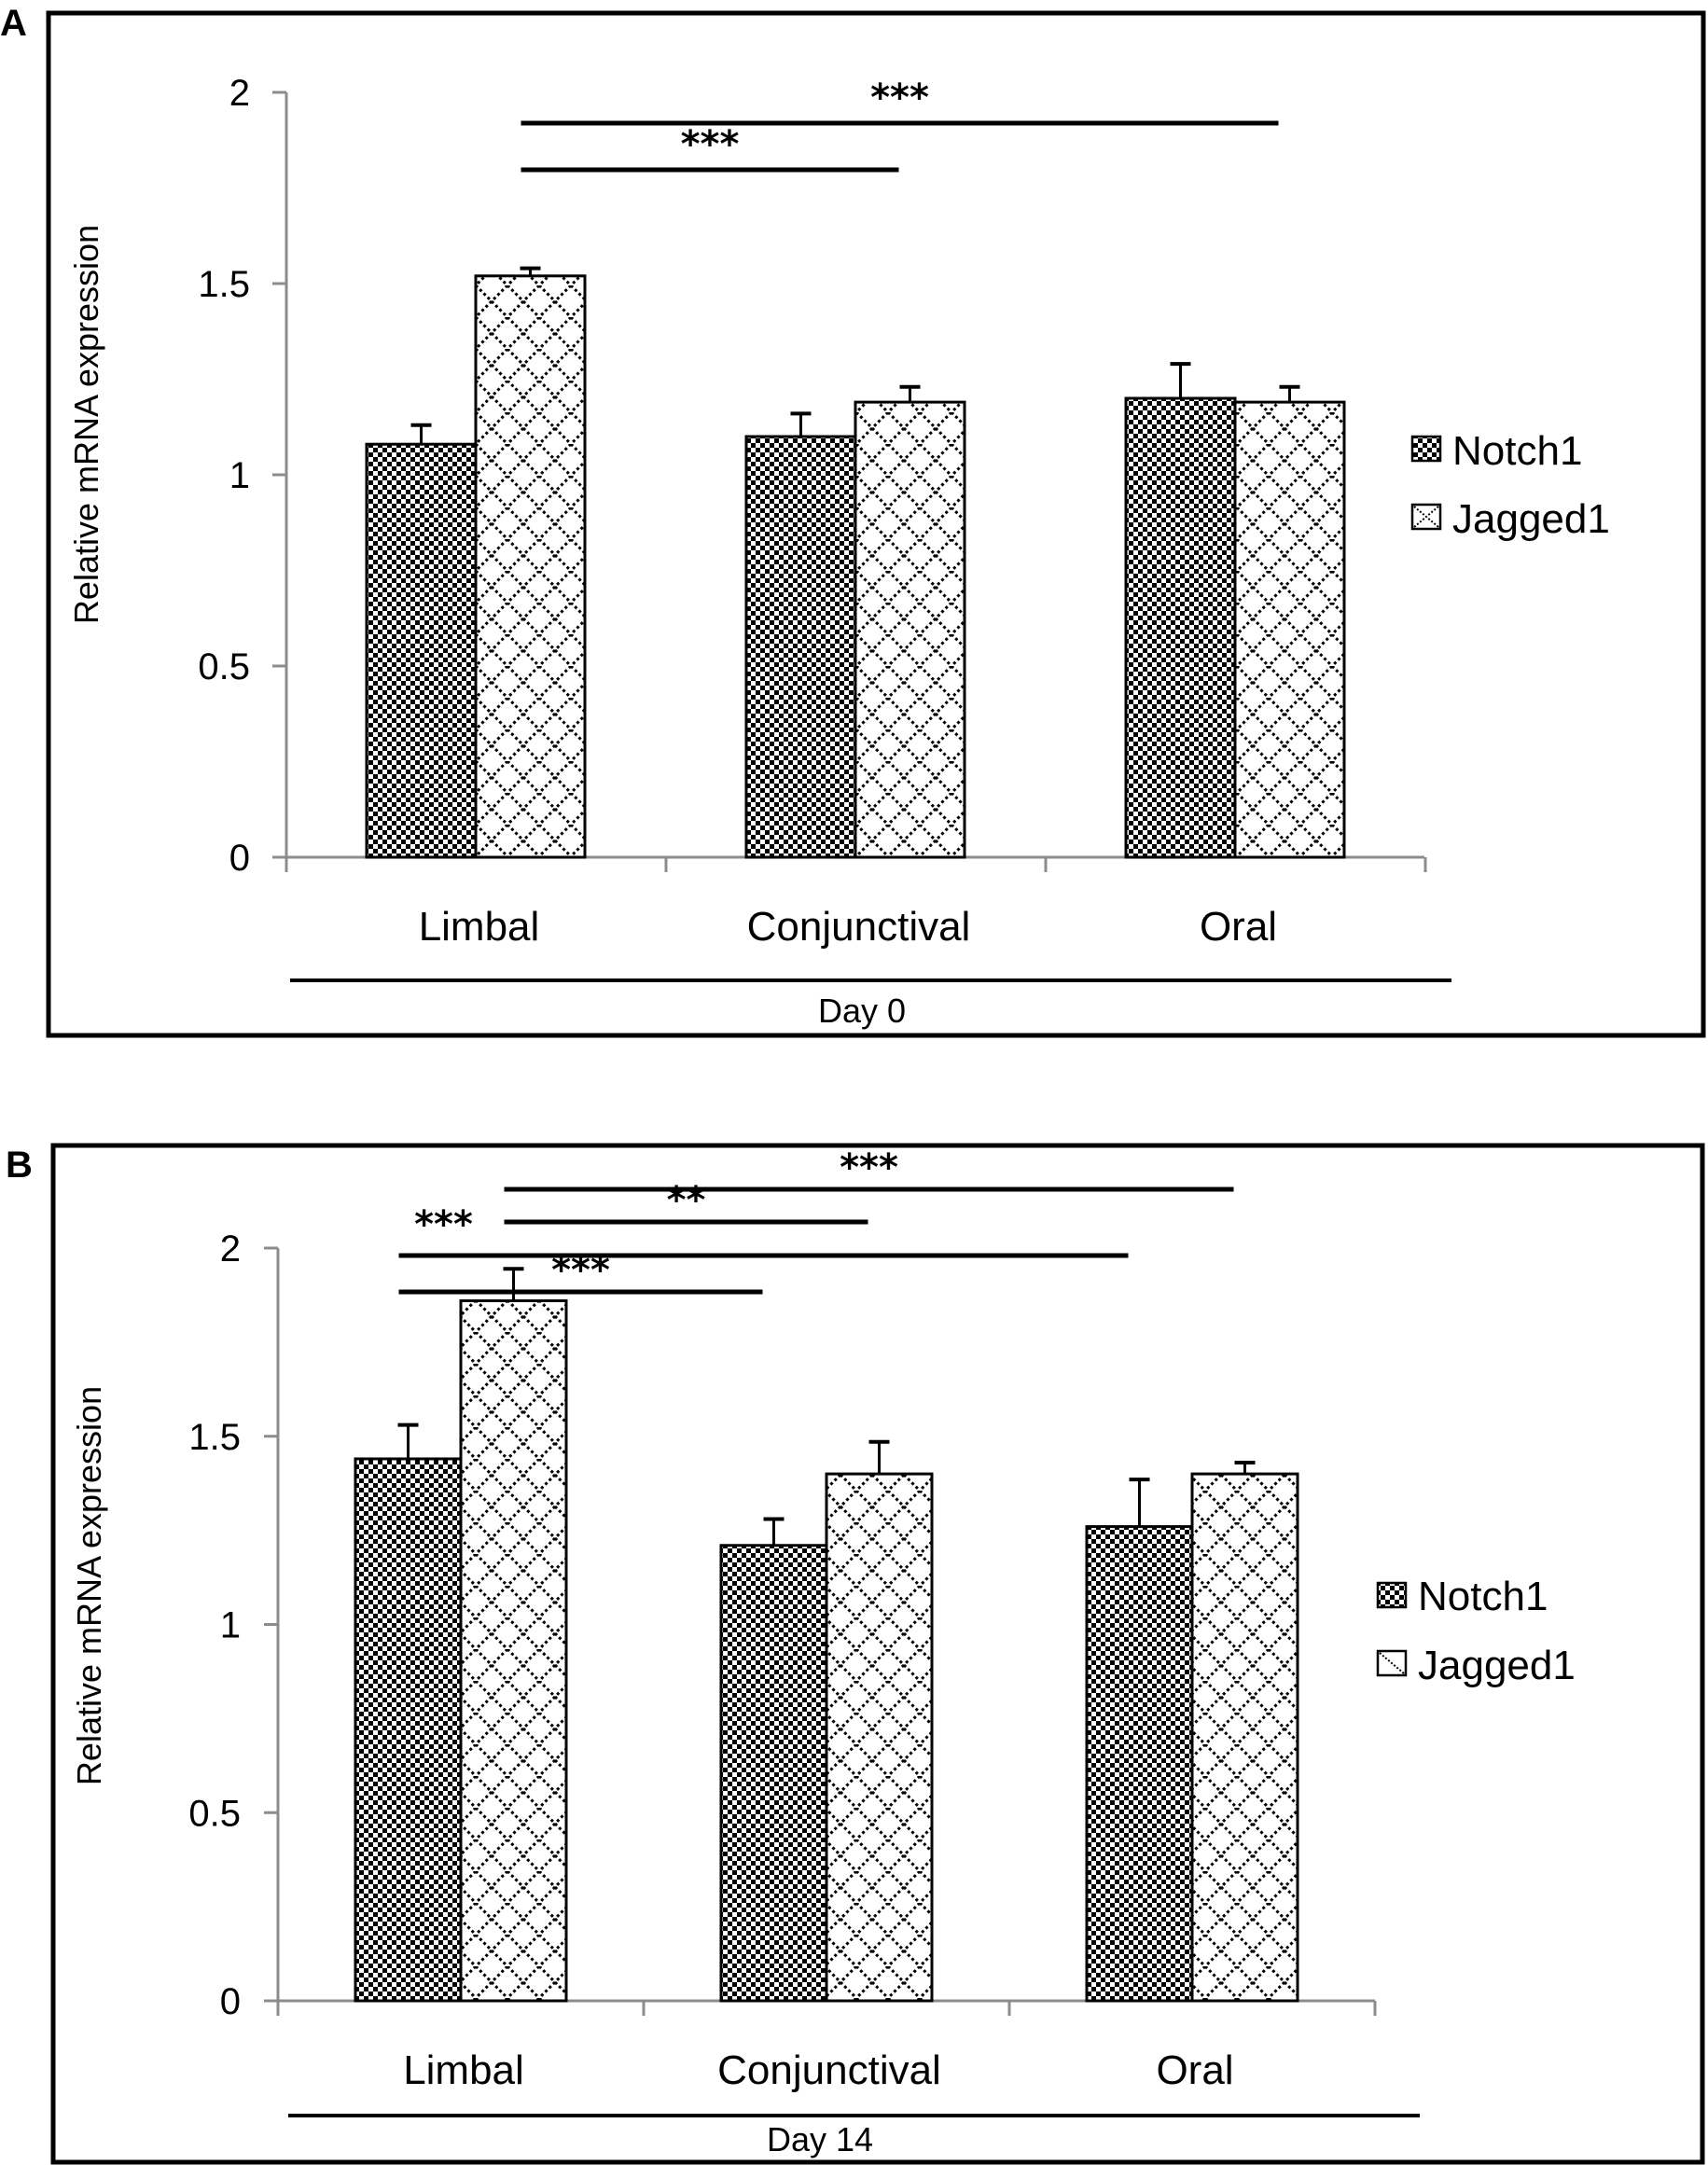 The width and height of the screenshot is (1708, 2165). Describe the element at coordinates (820, 2139) in the screenshot. I see `group-label: Day 14` at that location.